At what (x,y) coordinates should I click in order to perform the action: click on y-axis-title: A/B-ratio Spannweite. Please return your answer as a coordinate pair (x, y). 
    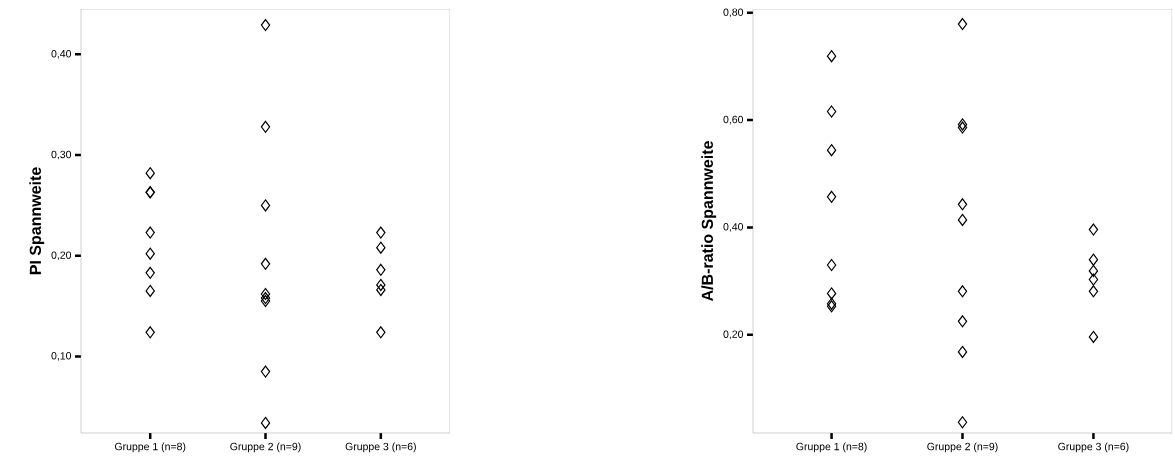
    Looking at the image, I should click on (709, 221).